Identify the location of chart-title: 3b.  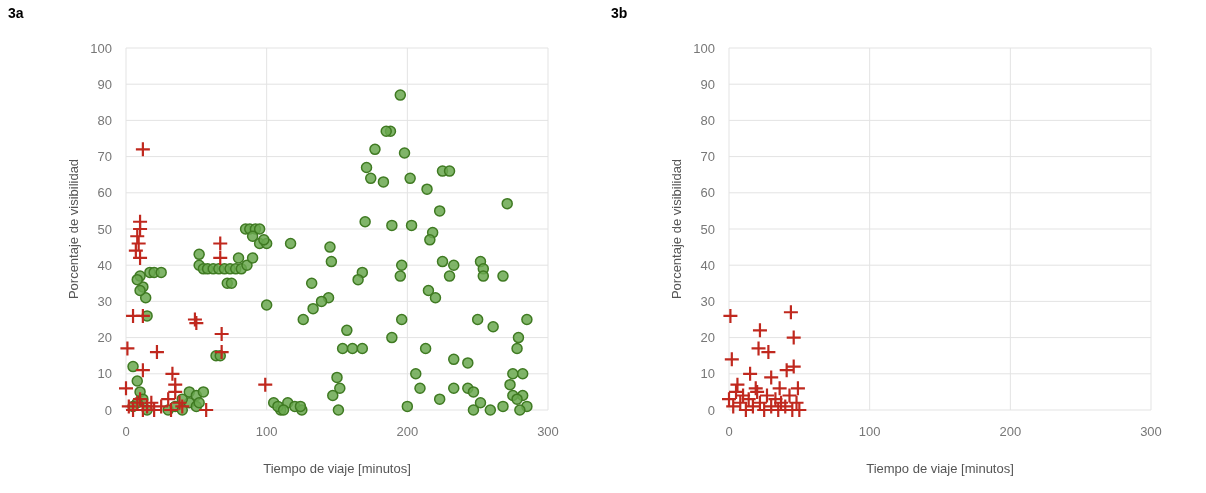
(619, 13).